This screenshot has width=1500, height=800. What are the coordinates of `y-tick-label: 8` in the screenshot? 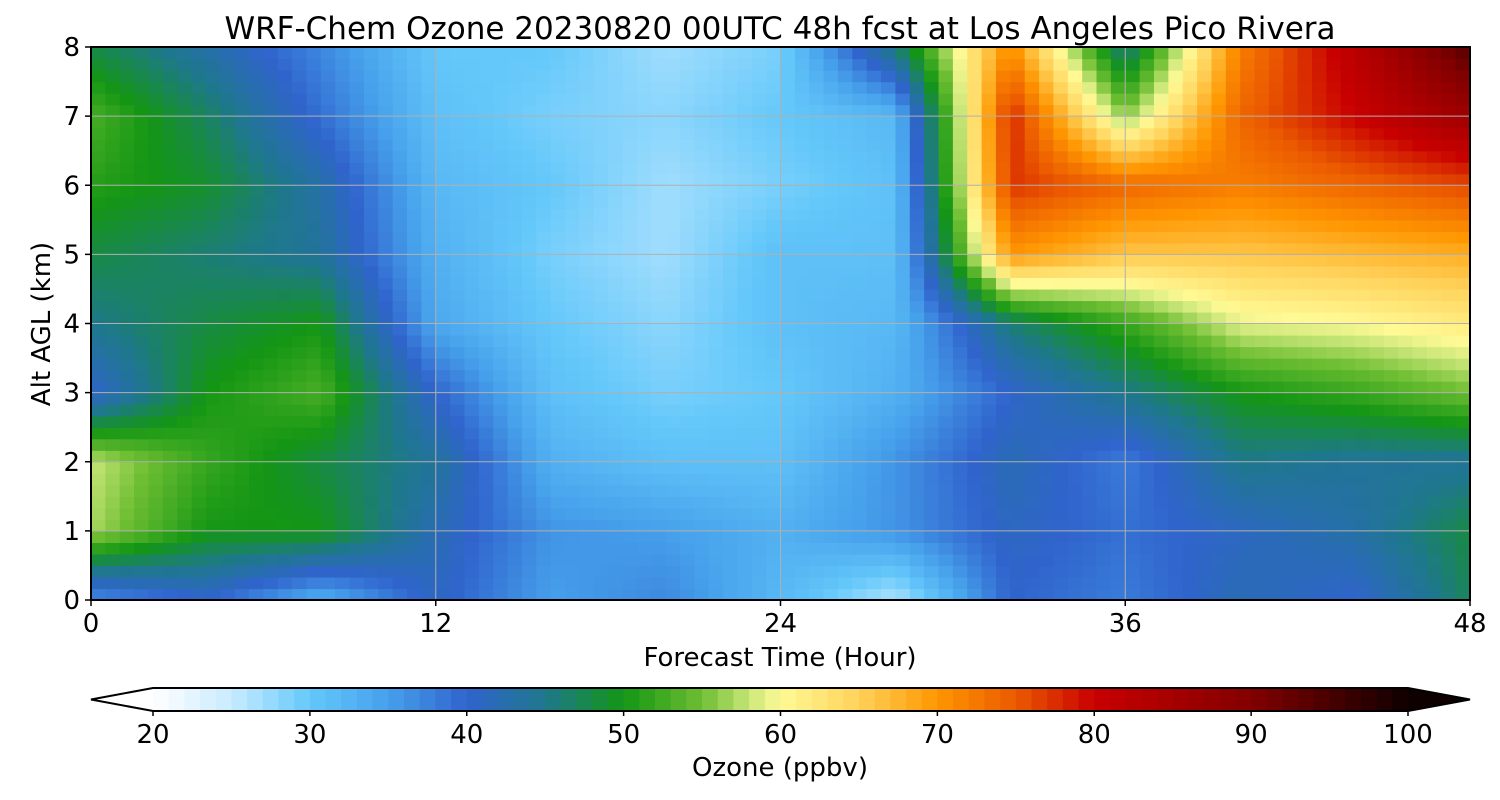 It's located at (71, 48).